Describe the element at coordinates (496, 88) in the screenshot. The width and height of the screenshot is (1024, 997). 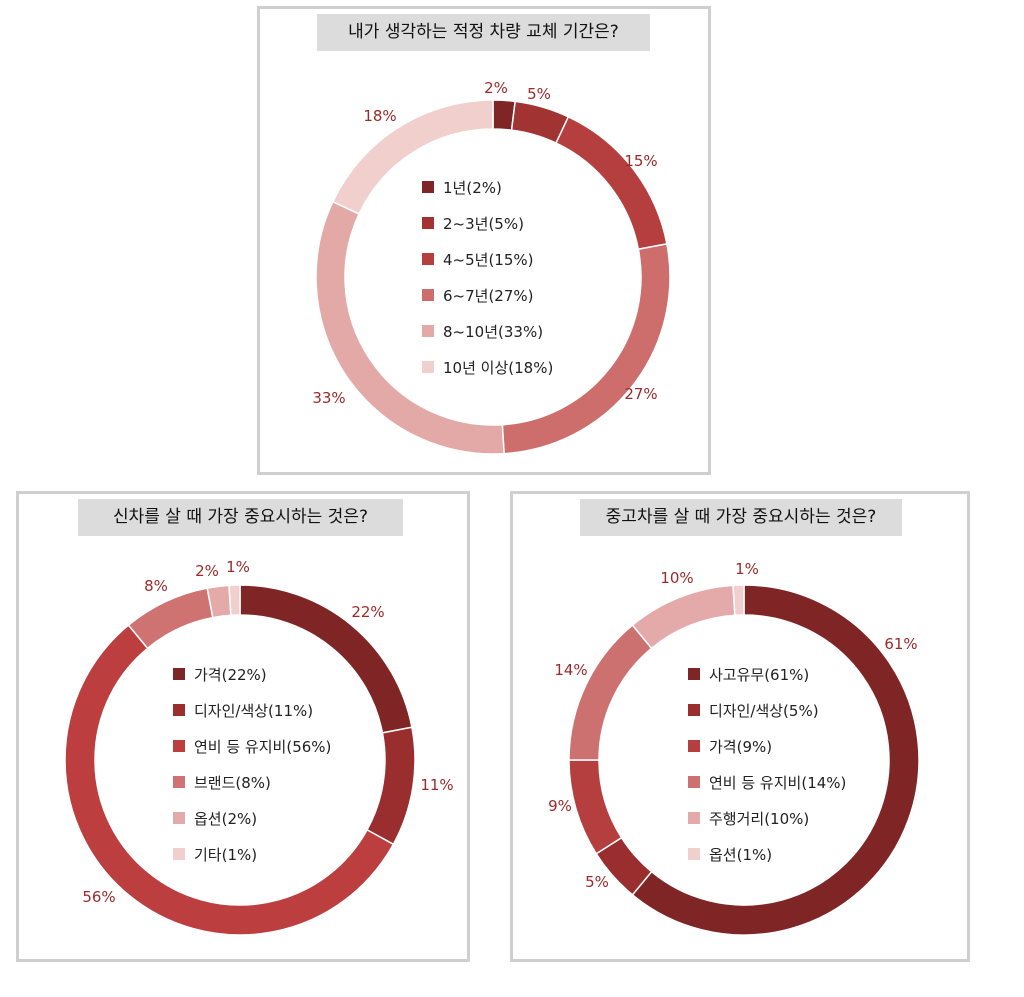
I see `slice-value-label-0: 2%` at that location.